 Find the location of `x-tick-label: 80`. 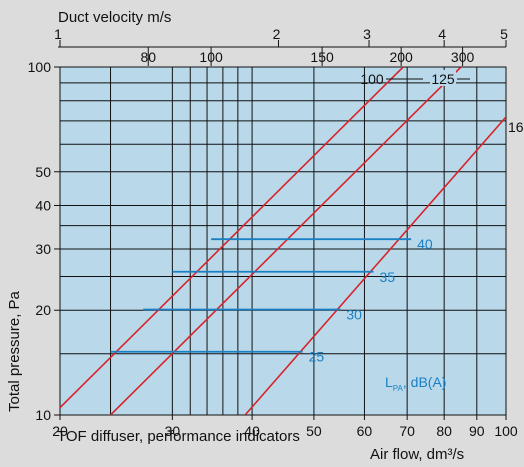

x-tick-label: 80 is located at coordinates (444, 431).